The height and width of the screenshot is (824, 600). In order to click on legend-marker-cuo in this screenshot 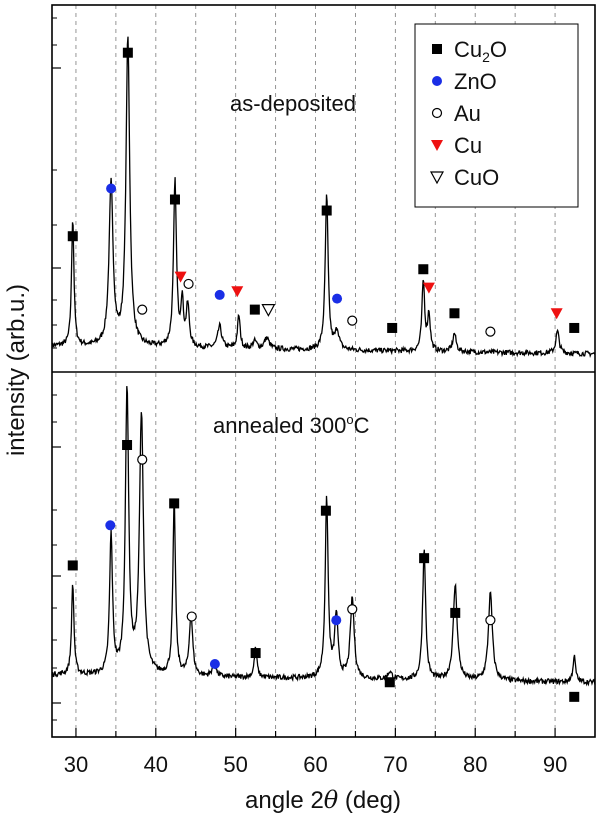, I will do `click(437, 178)`.